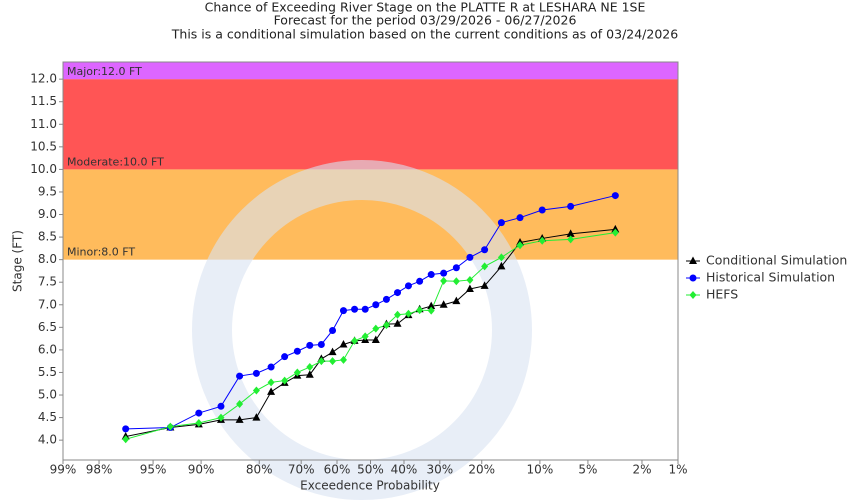 This screenshot has height=500, width=850. I want to click on y-tick-label: 7.0, so click(47, 304).